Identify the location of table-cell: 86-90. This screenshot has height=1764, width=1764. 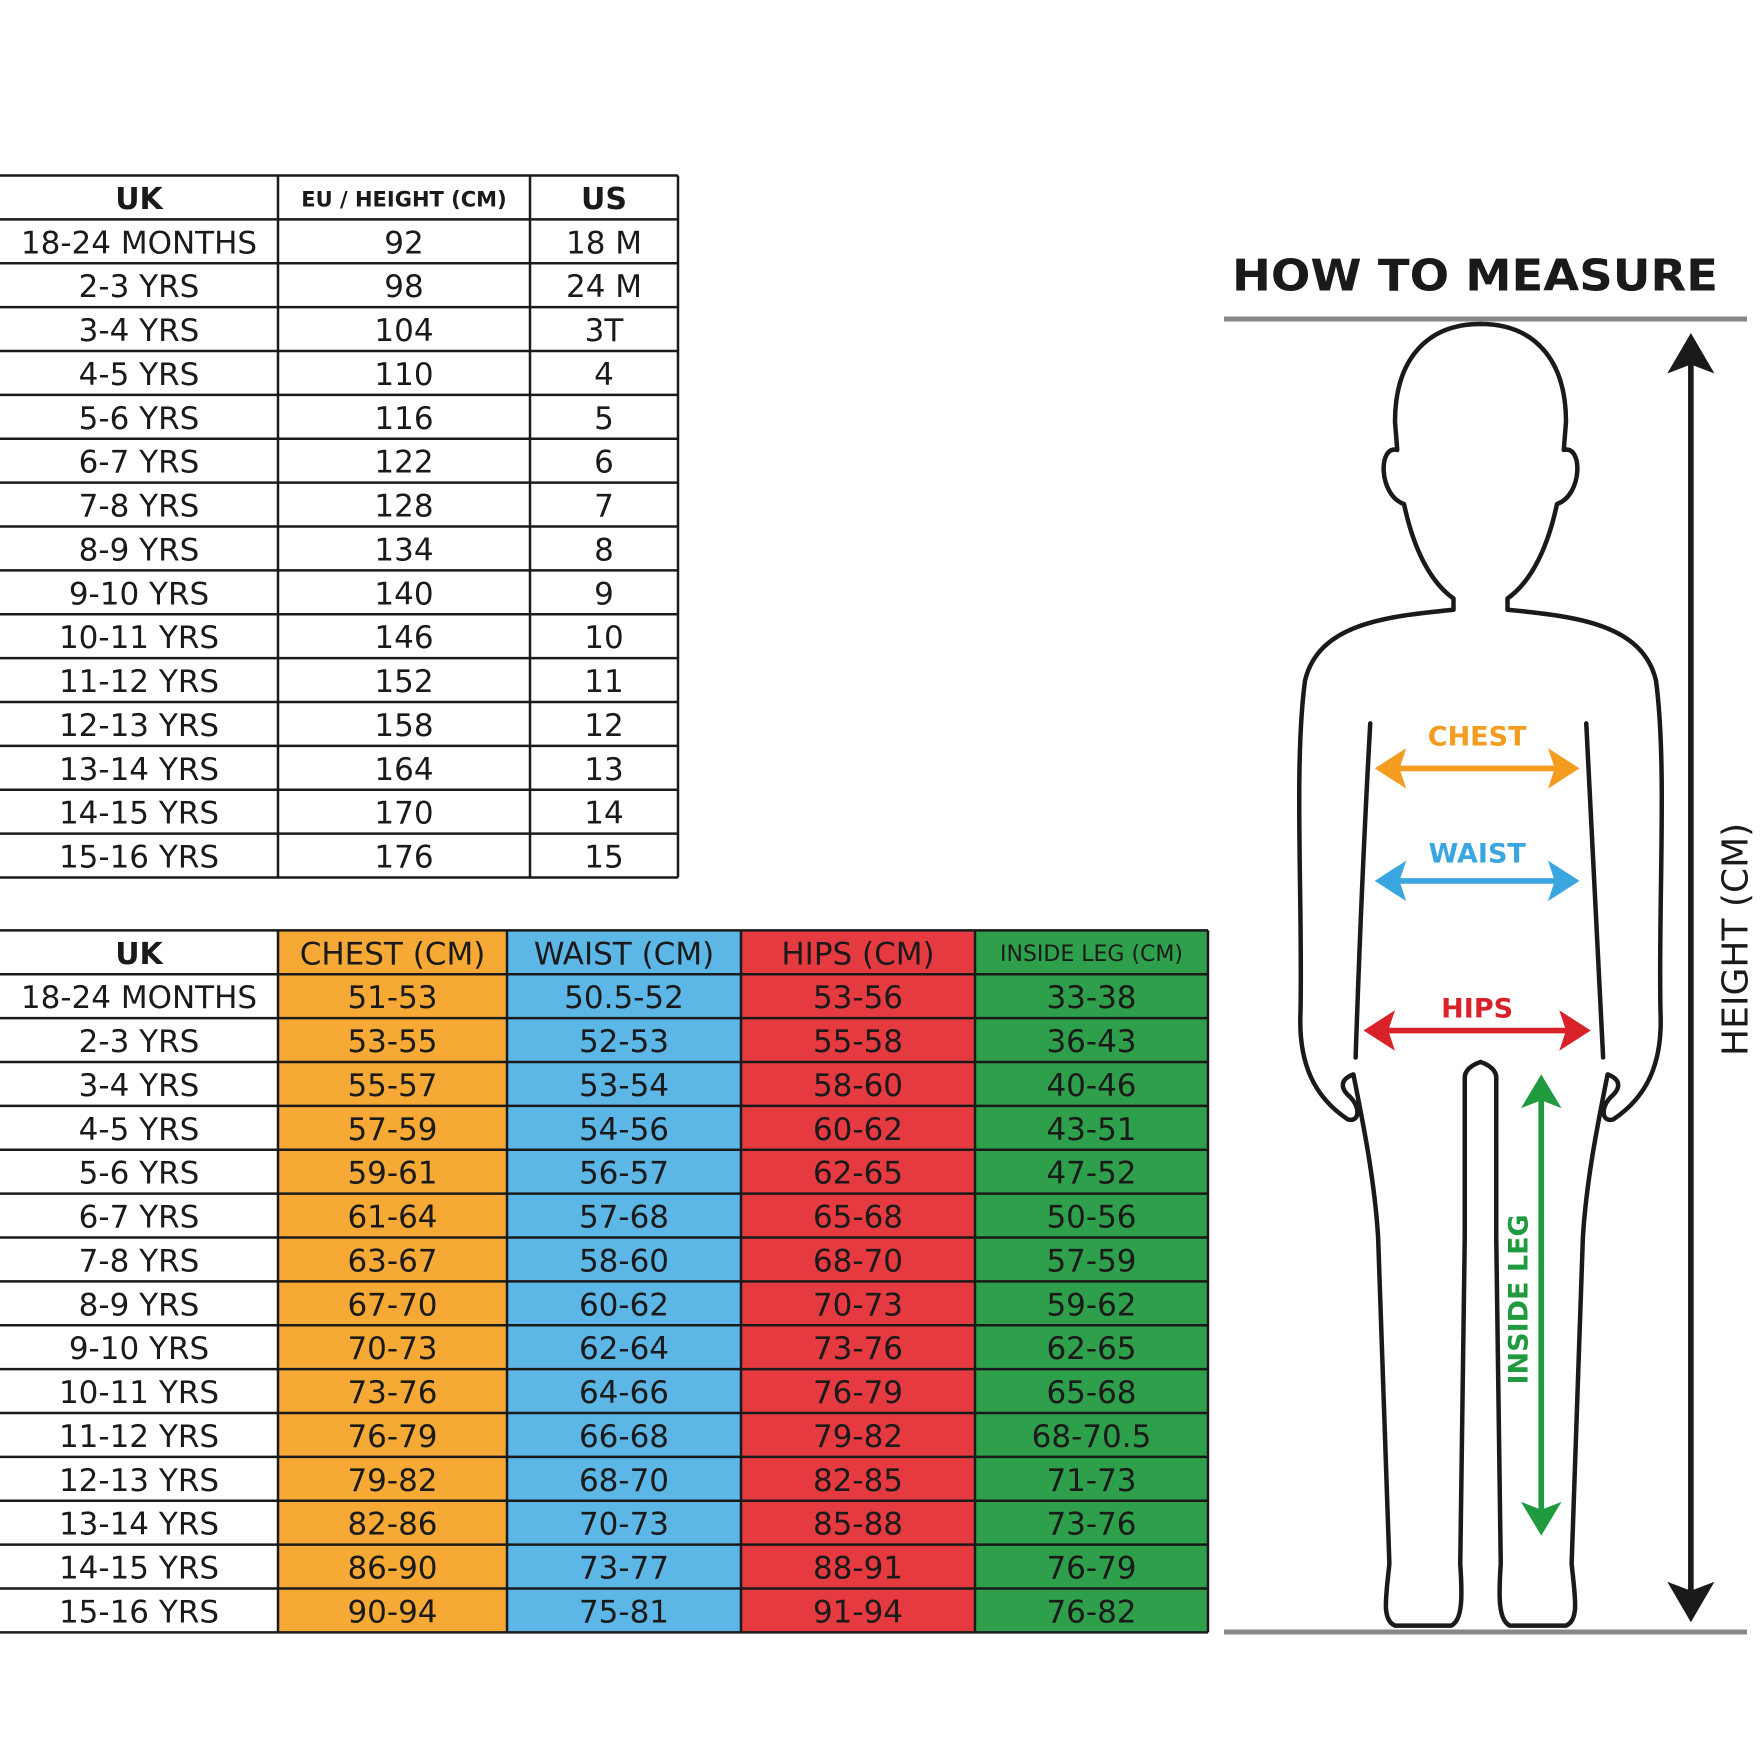
(392, 1569).